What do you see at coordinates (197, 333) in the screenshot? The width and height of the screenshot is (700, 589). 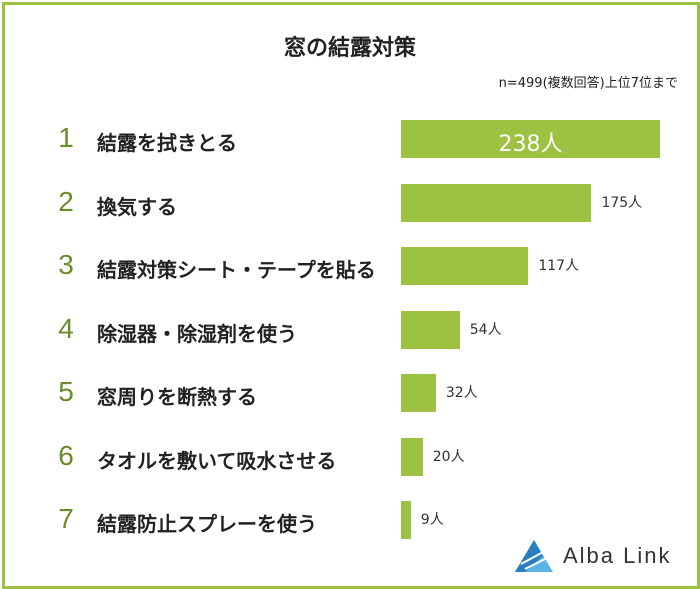 I see `category-label: 除湿器・除湿剤を使う` at bounding box center [197, 333].